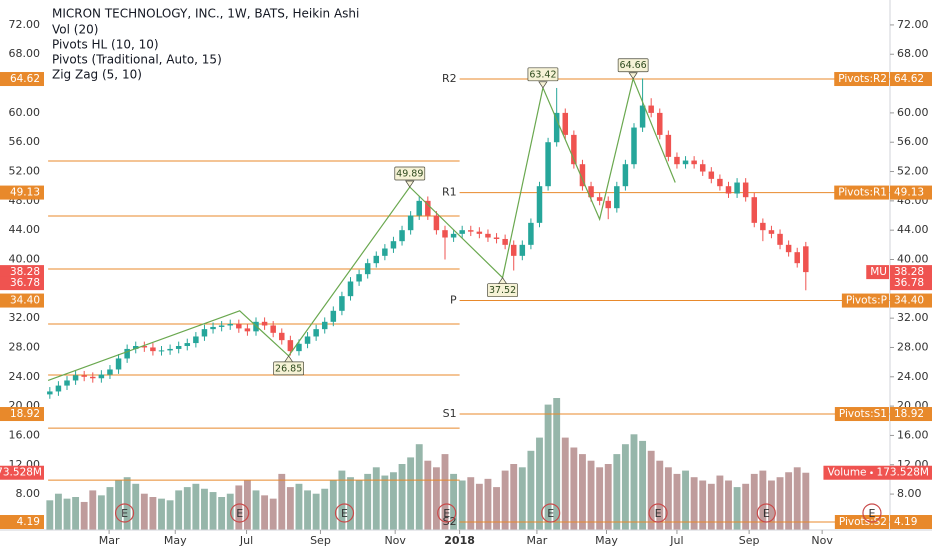 This screenshot has height=550, width=932. Describe the element at coordinates (861, 192) in the screenshot. I see `right-badge-label-group: Pivots:R1` at that location.